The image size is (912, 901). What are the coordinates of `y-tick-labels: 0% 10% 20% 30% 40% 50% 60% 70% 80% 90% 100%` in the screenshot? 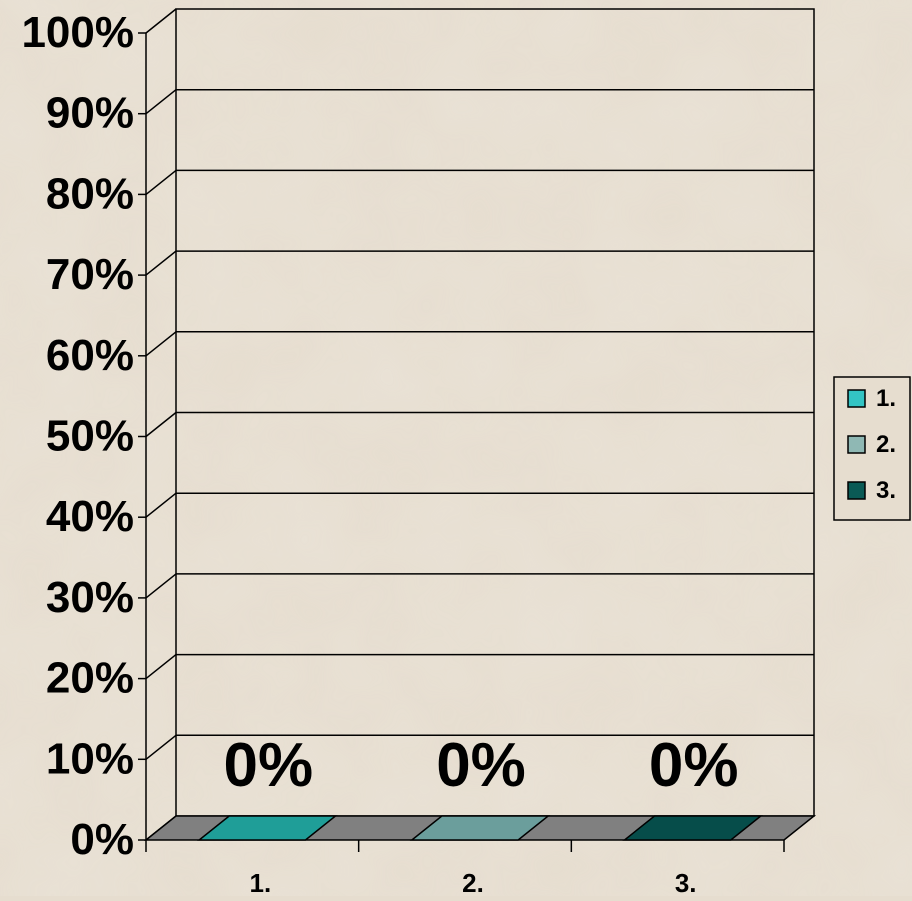 It's located at (77, 436).